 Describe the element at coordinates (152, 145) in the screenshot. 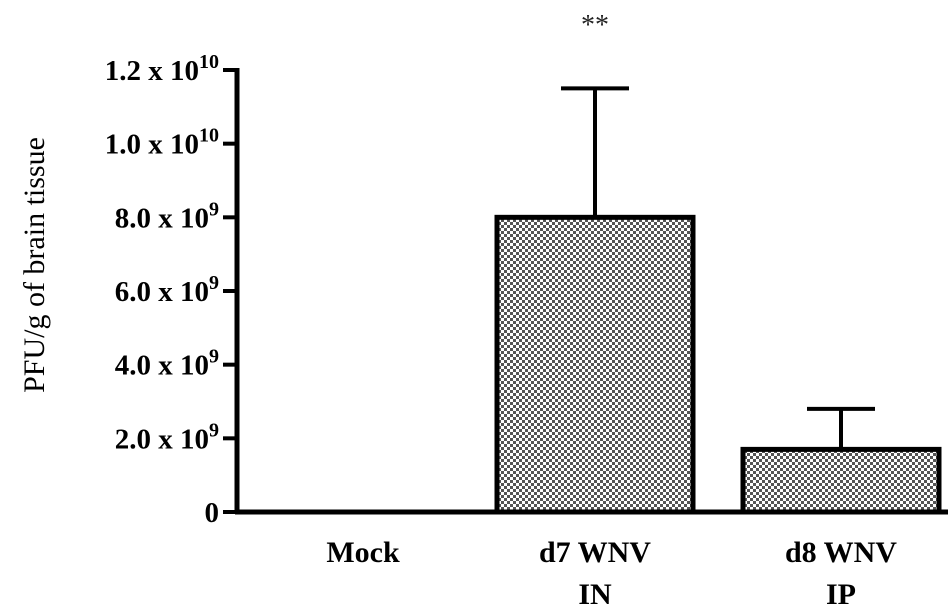

I see `y-tick-mantissa: 1.0 x 10` at that location.